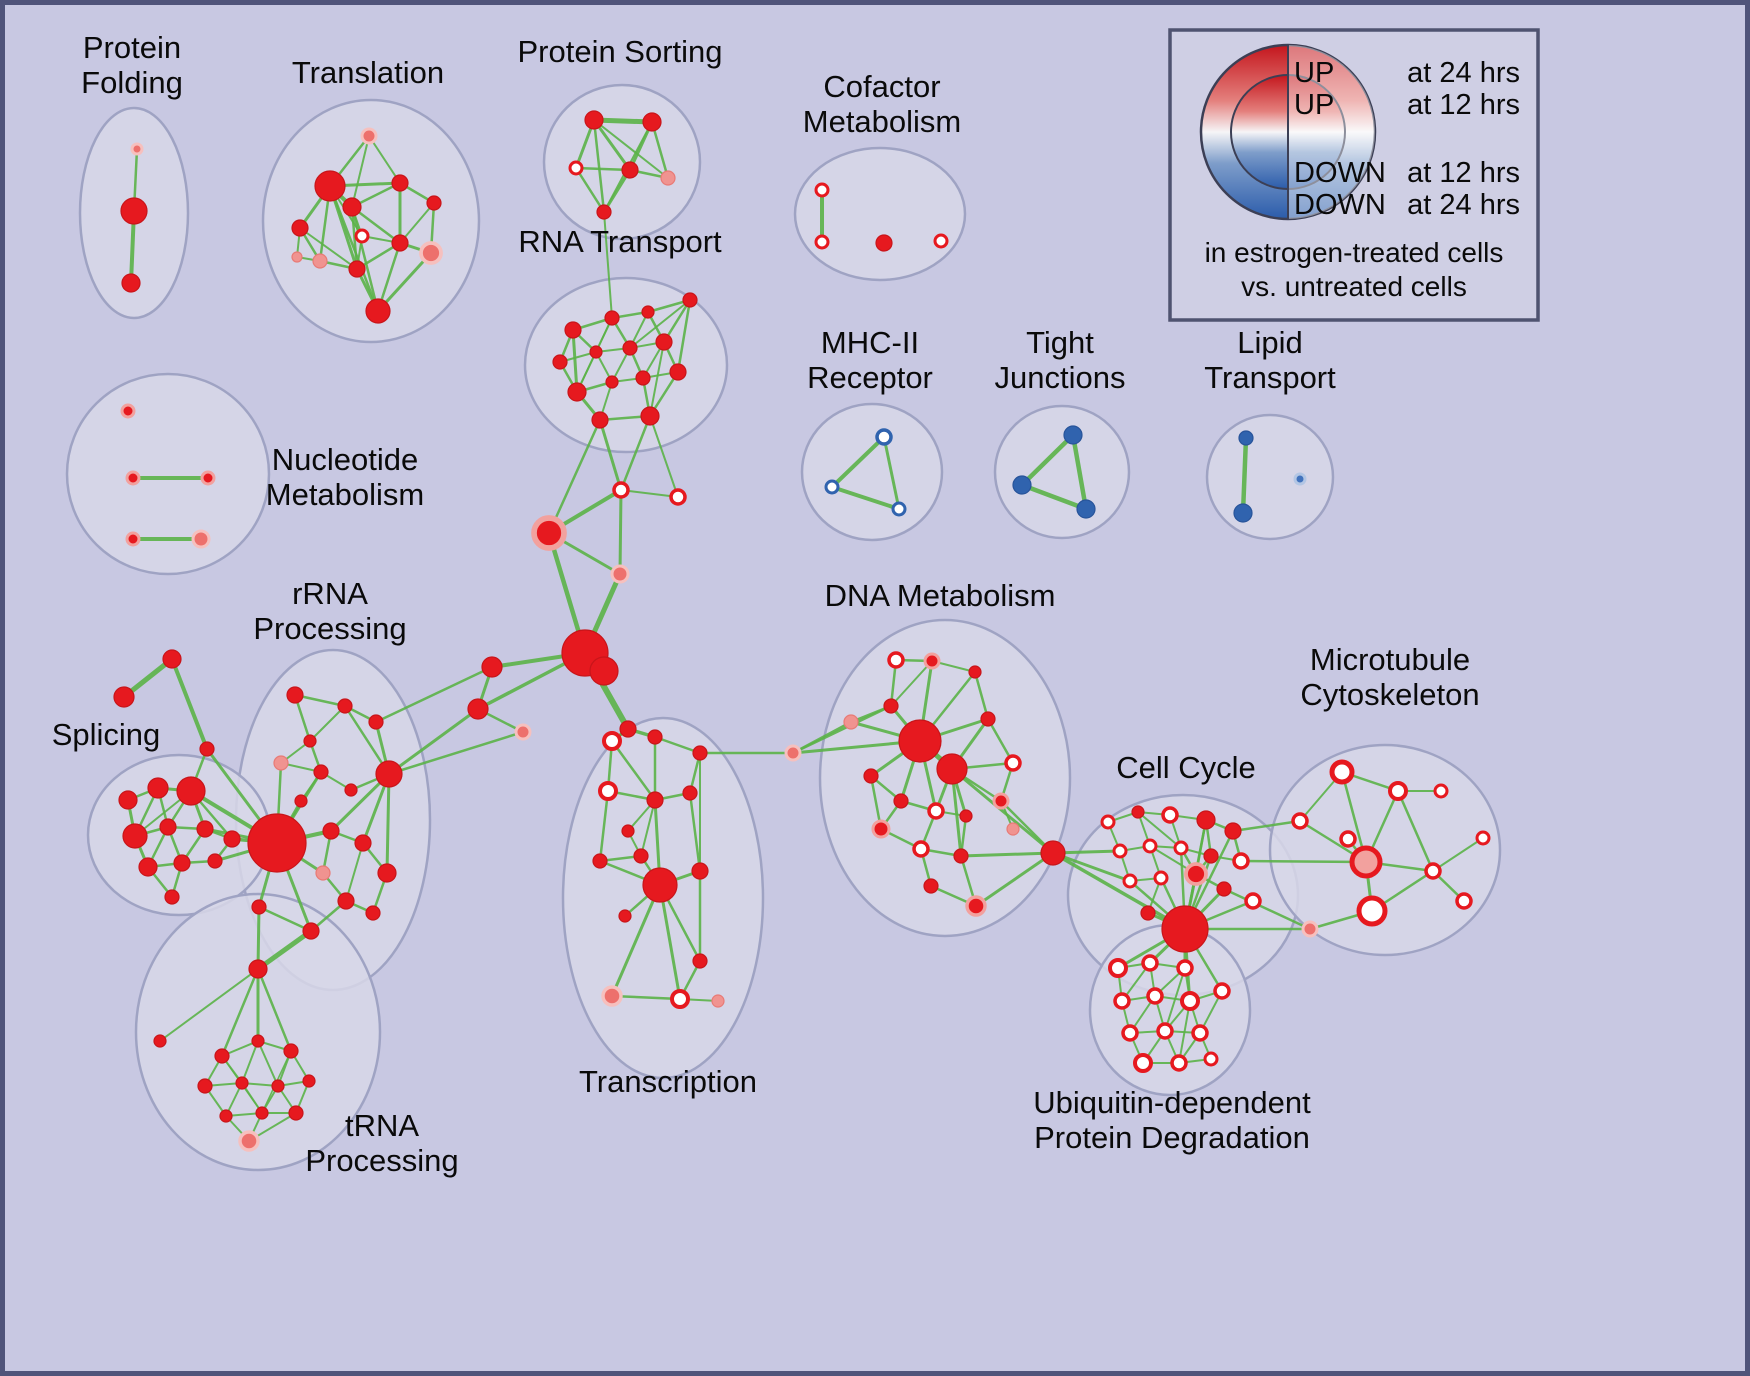 The height and width of the screenshot is (1376, 1750). I want to click on node-a1, so click(124, 697).